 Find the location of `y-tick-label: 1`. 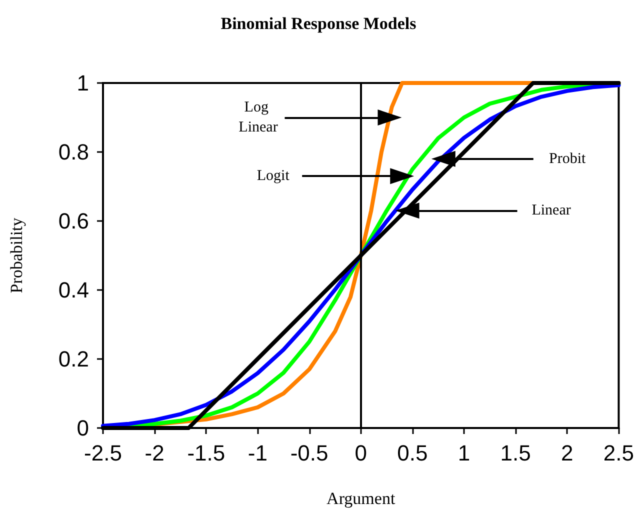

y-tick-label: 1 is located at coordinates (82, 83).